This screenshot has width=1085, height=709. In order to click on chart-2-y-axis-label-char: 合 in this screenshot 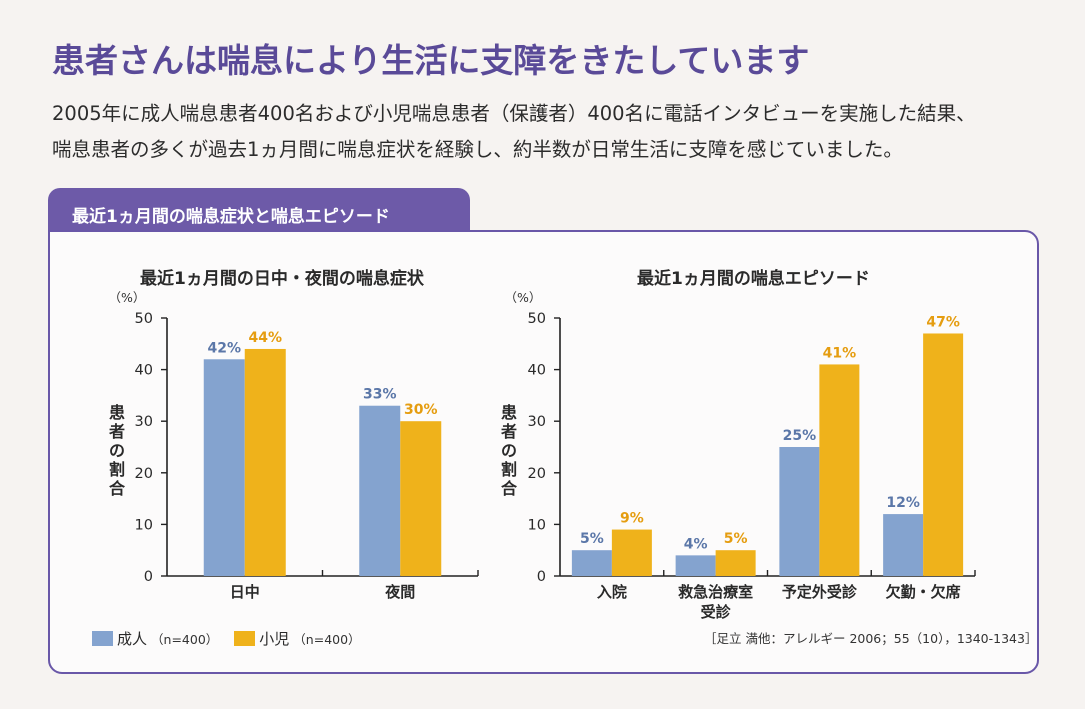, I will do `click(509, 488)`.